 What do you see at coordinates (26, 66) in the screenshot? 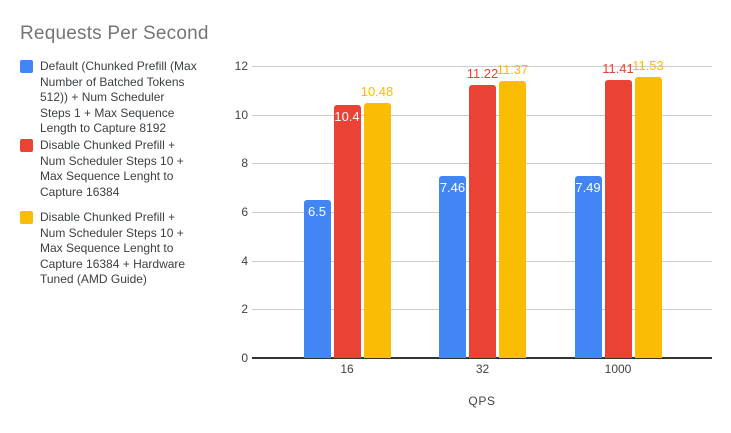
I see `legend-swatch-blue` at bounding box center [26, 66].